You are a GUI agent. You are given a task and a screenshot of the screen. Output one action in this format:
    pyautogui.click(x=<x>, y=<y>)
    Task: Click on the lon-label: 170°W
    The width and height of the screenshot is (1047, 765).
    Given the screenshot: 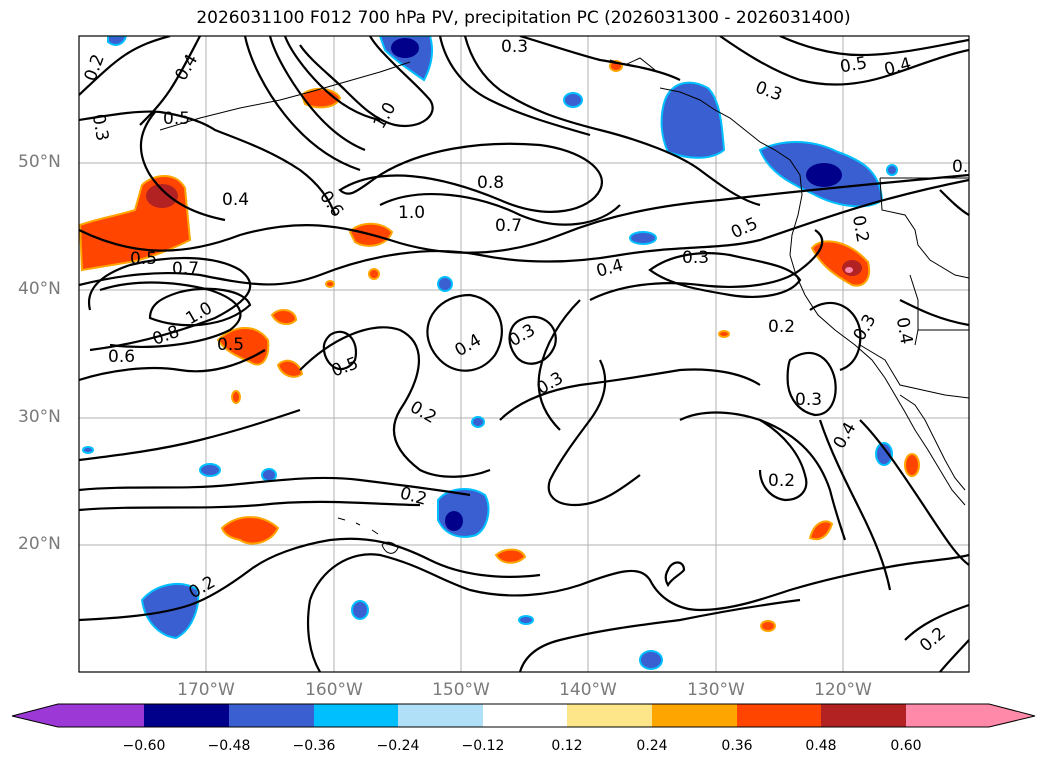 What is the action you would take?
    pyautogui.click(x=206, y=690)
    